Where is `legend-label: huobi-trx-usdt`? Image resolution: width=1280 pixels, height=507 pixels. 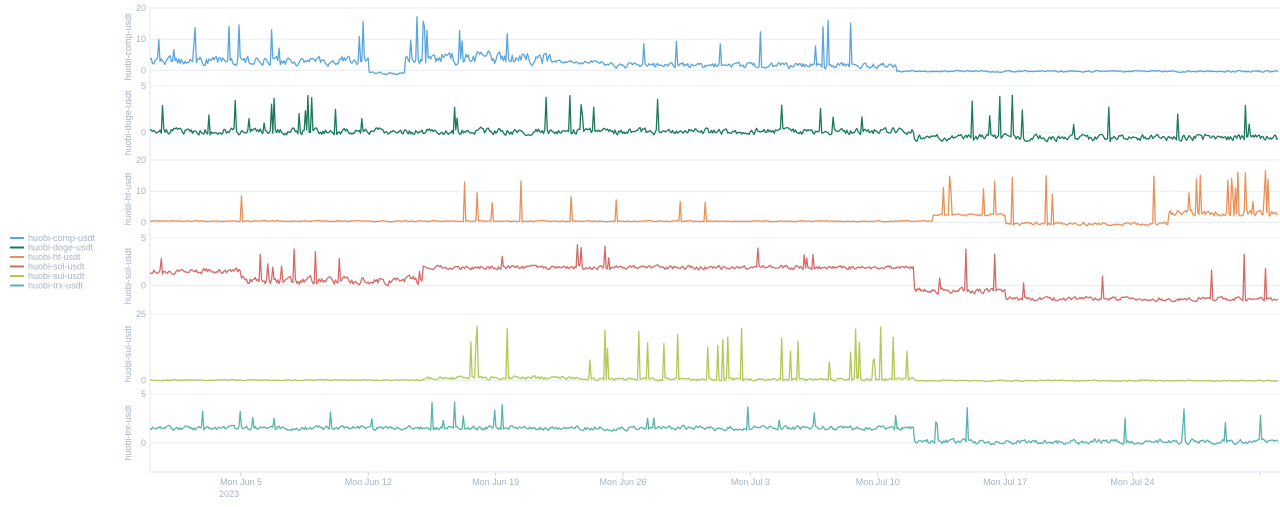
legend-label: huobi-trx-usdt is located at coordinates (56, 286).